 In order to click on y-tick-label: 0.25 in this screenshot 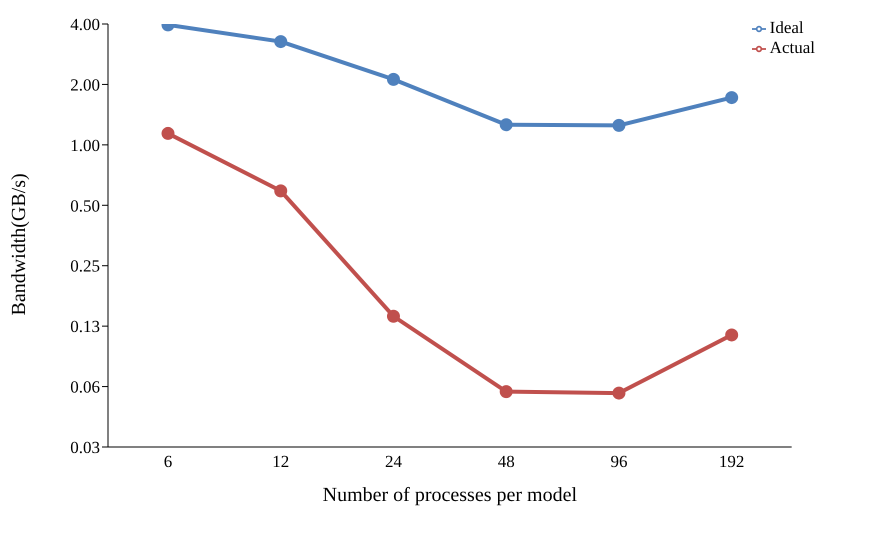, I will do `click(85, 266)`.